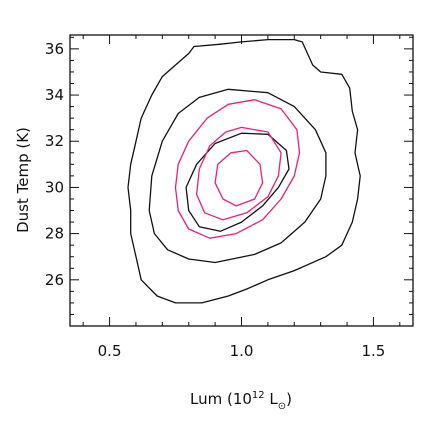  What do you see at coordinates (54, 187) in the screenshot?
I see `y-tick-label: 30` at bounding box center [54, 187].